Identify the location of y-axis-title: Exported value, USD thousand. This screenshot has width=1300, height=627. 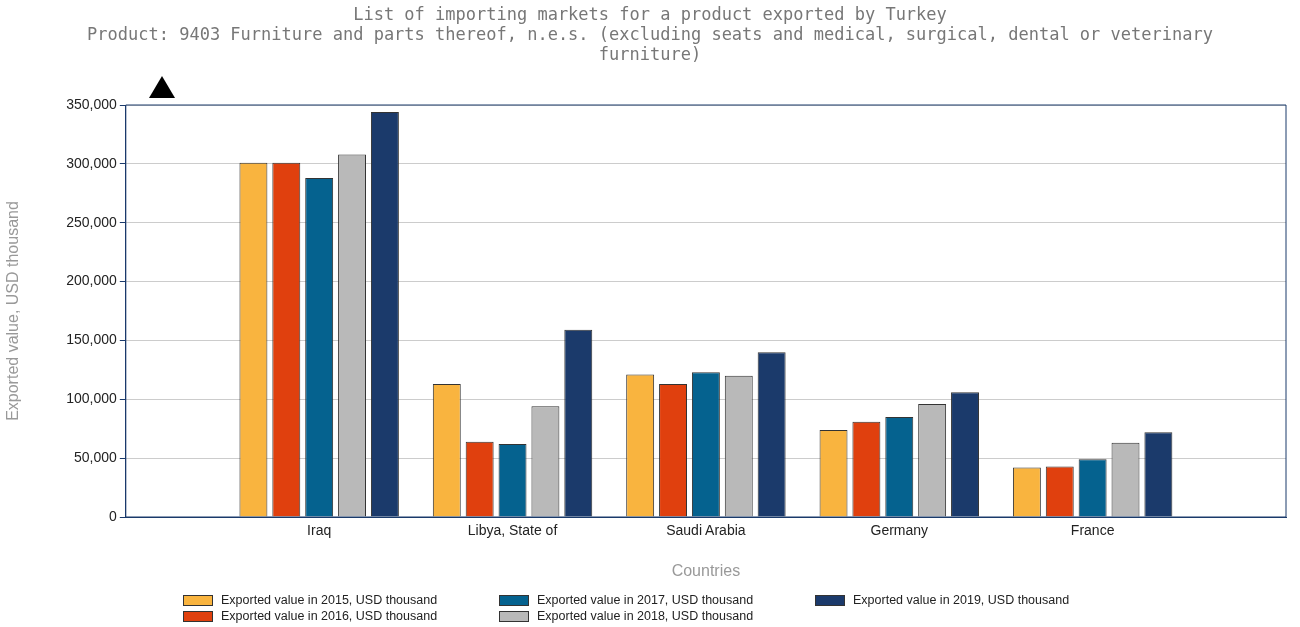
(13, 311).